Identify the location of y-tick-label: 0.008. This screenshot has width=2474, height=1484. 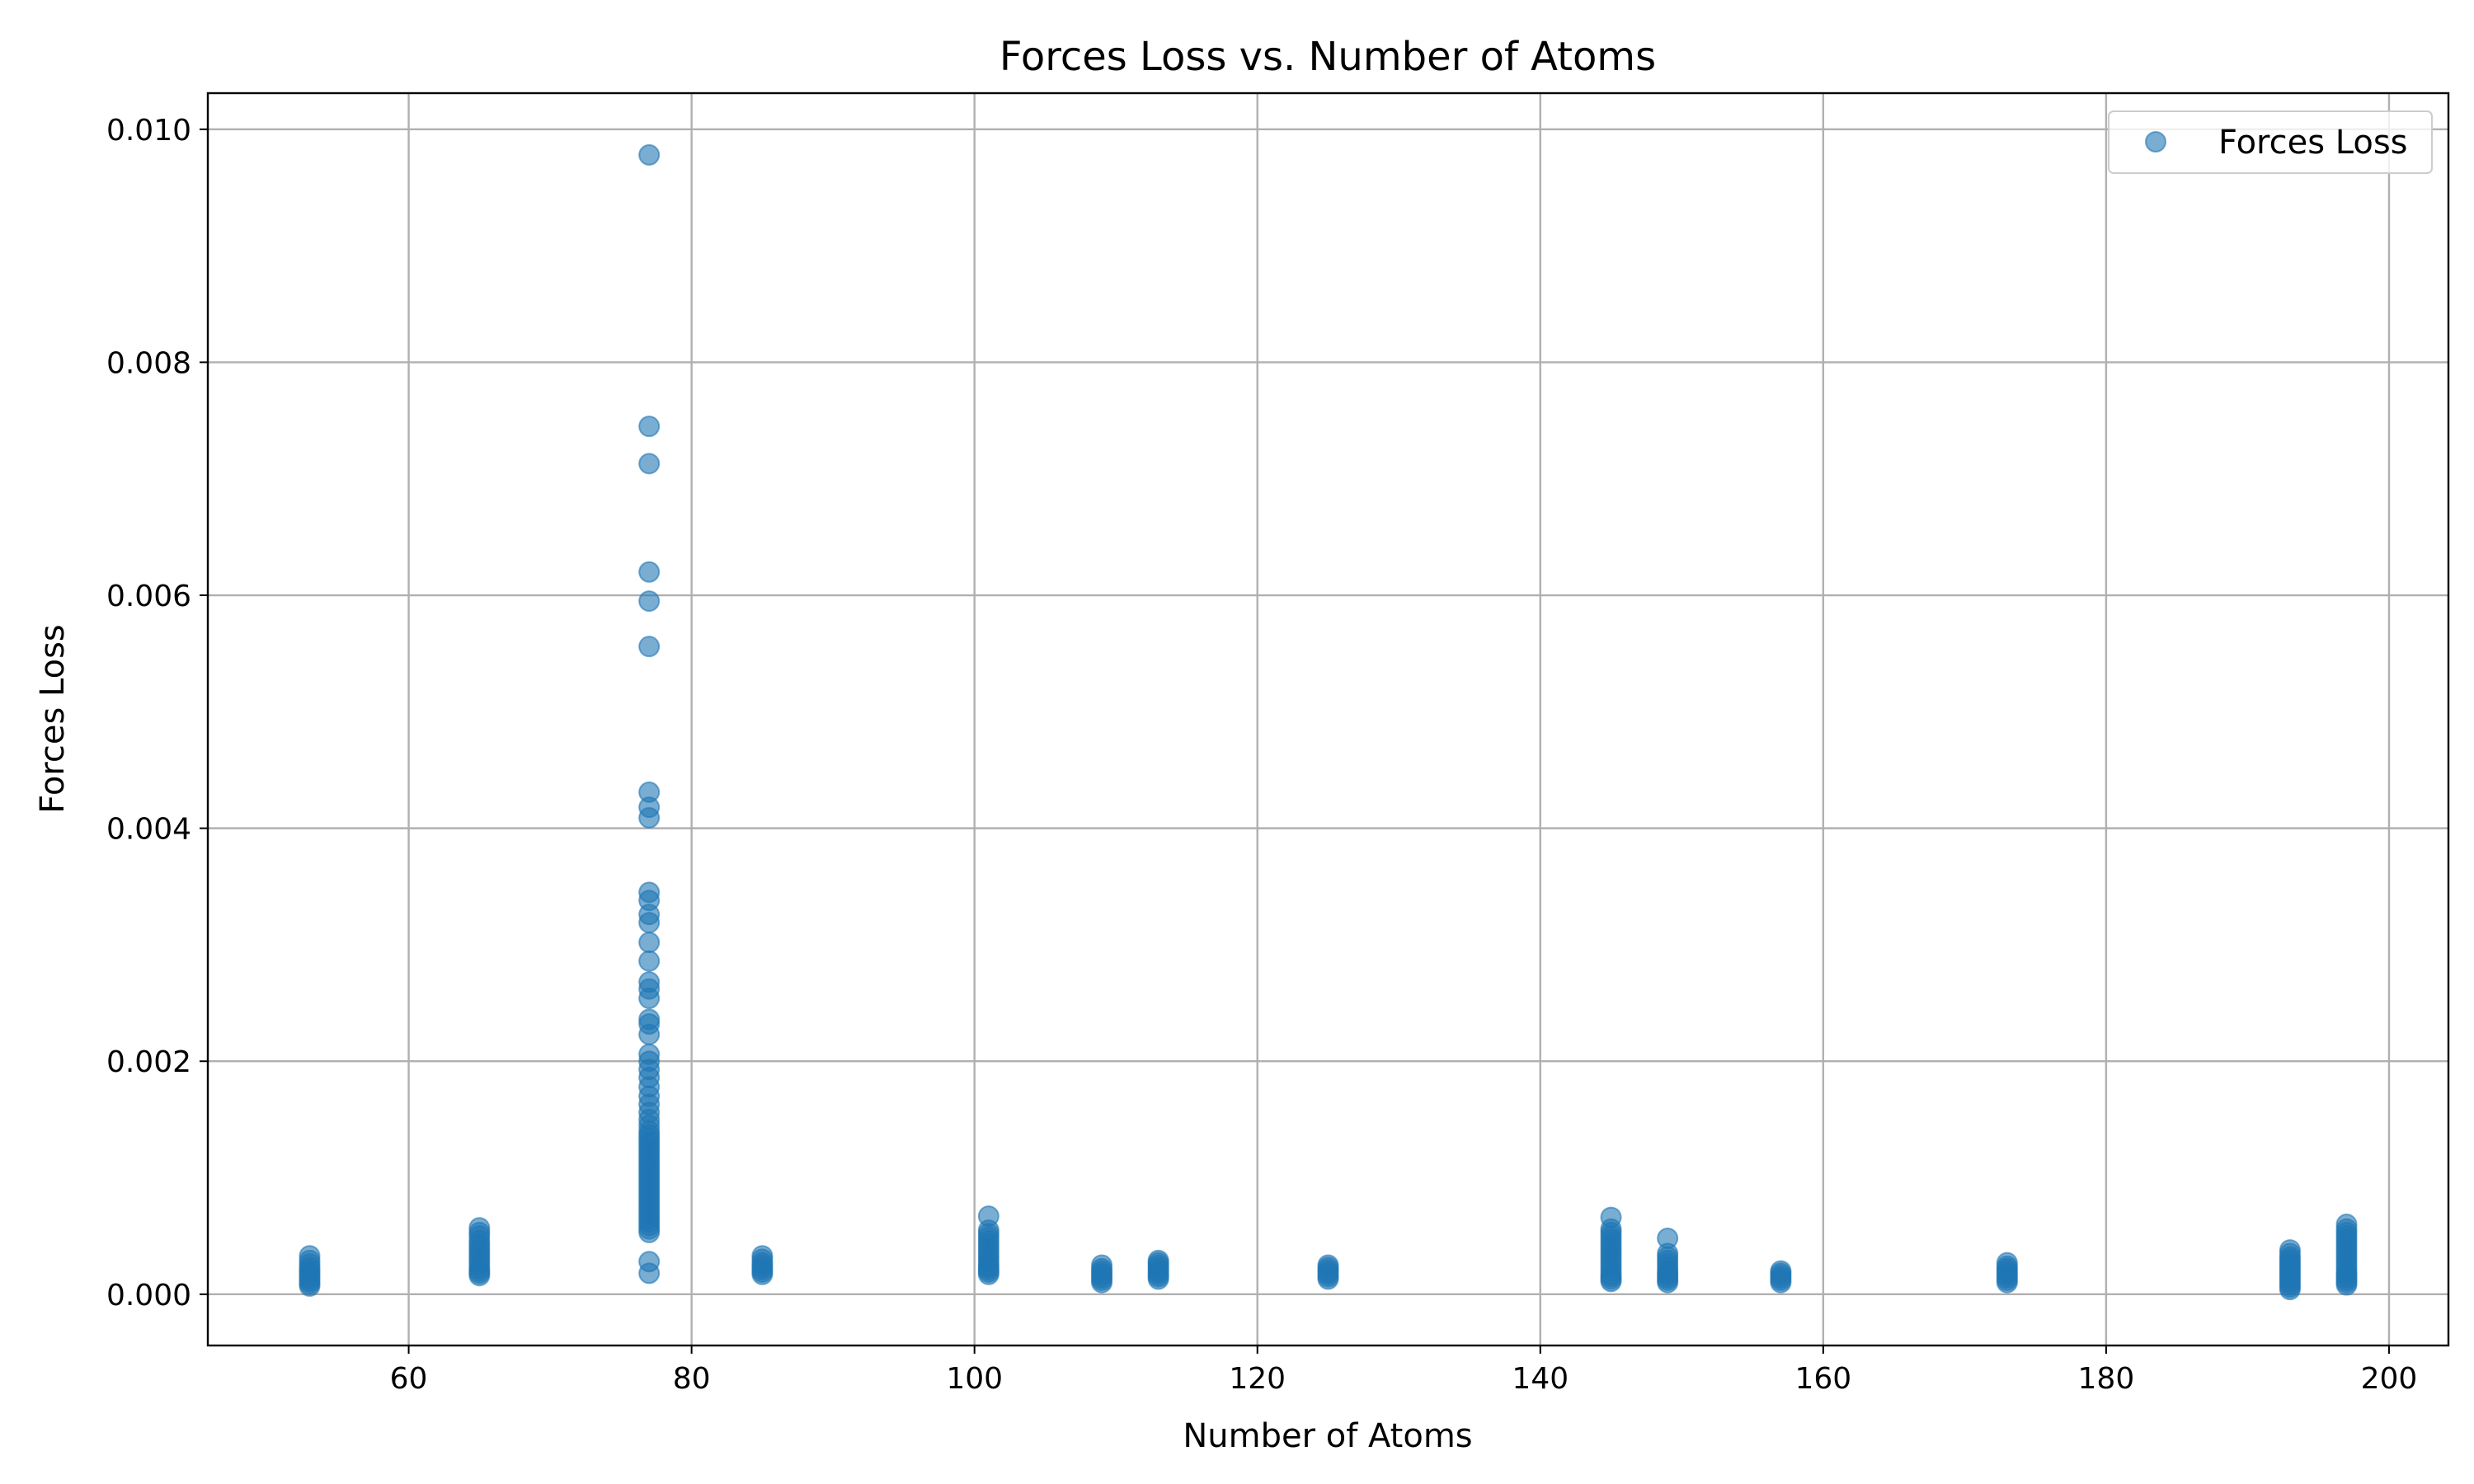
(148, 363).